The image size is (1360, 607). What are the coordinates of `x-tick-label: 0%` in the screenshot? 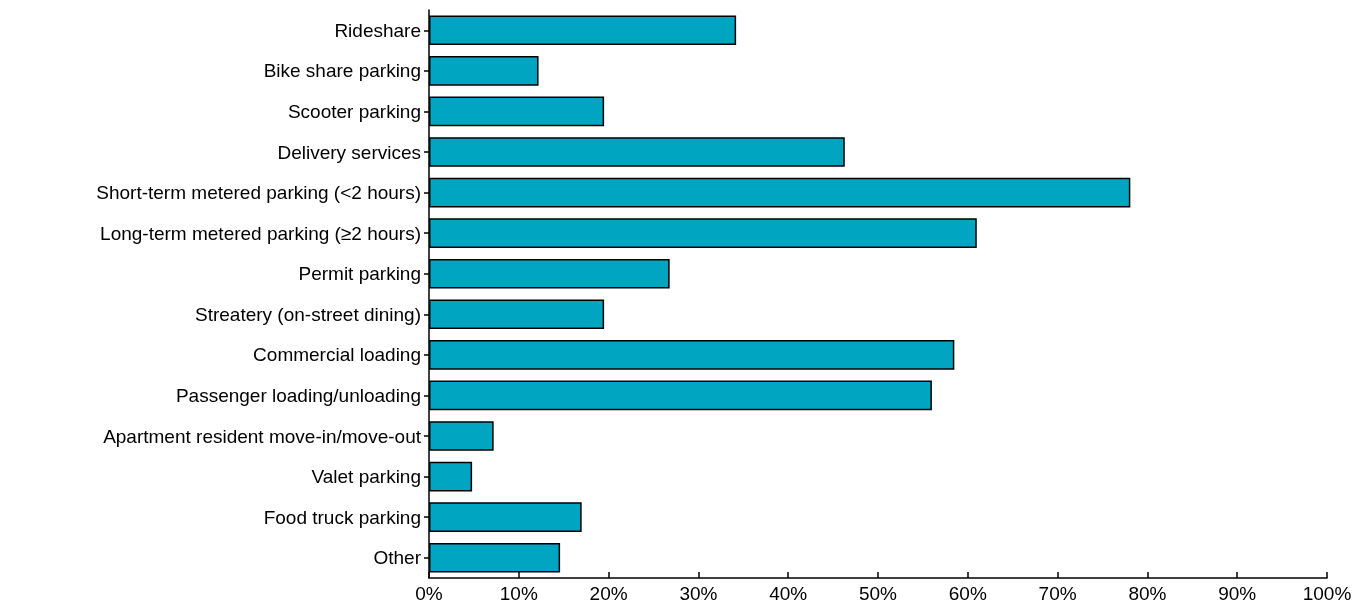 It's located at (429, 593).